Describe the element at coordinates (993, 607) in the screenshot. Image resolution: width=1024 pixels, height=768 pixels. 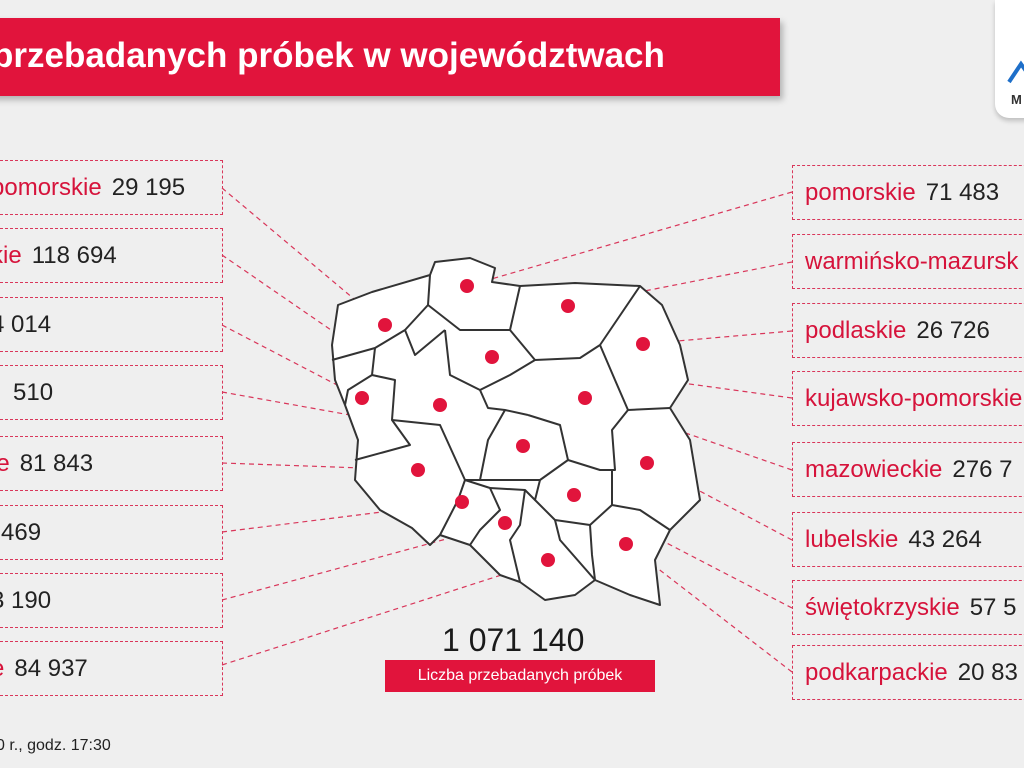
I see `region-value: 57 5` at that location.